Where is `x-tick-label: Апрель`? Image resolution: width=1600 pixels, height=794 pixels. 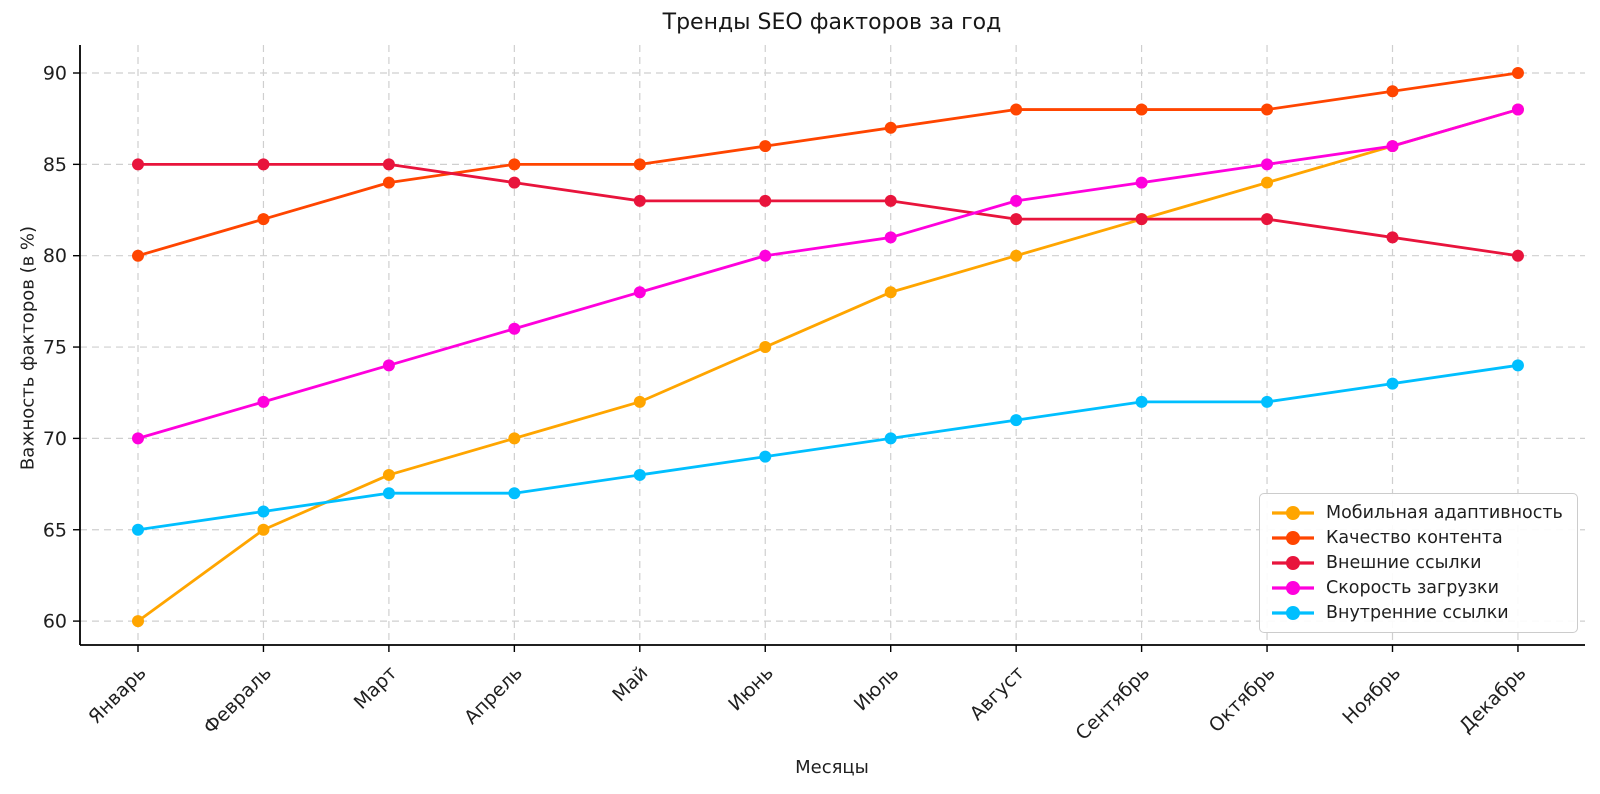
x-tick-label: Апрель is located at coordinates (493, 695).